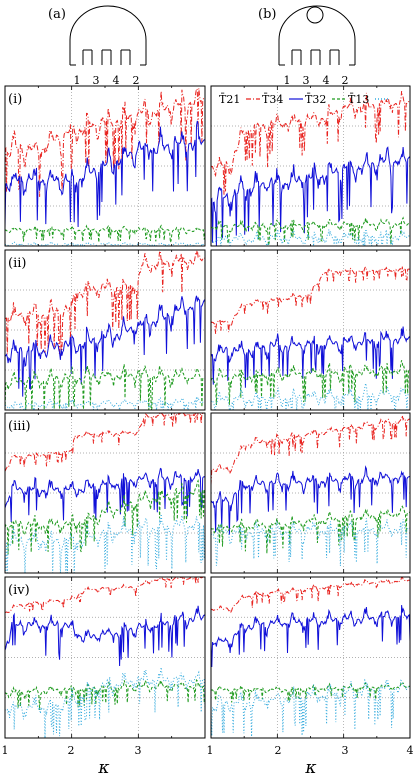  I want to click on schematic-a-lead-2: 2, so click(136, 80).